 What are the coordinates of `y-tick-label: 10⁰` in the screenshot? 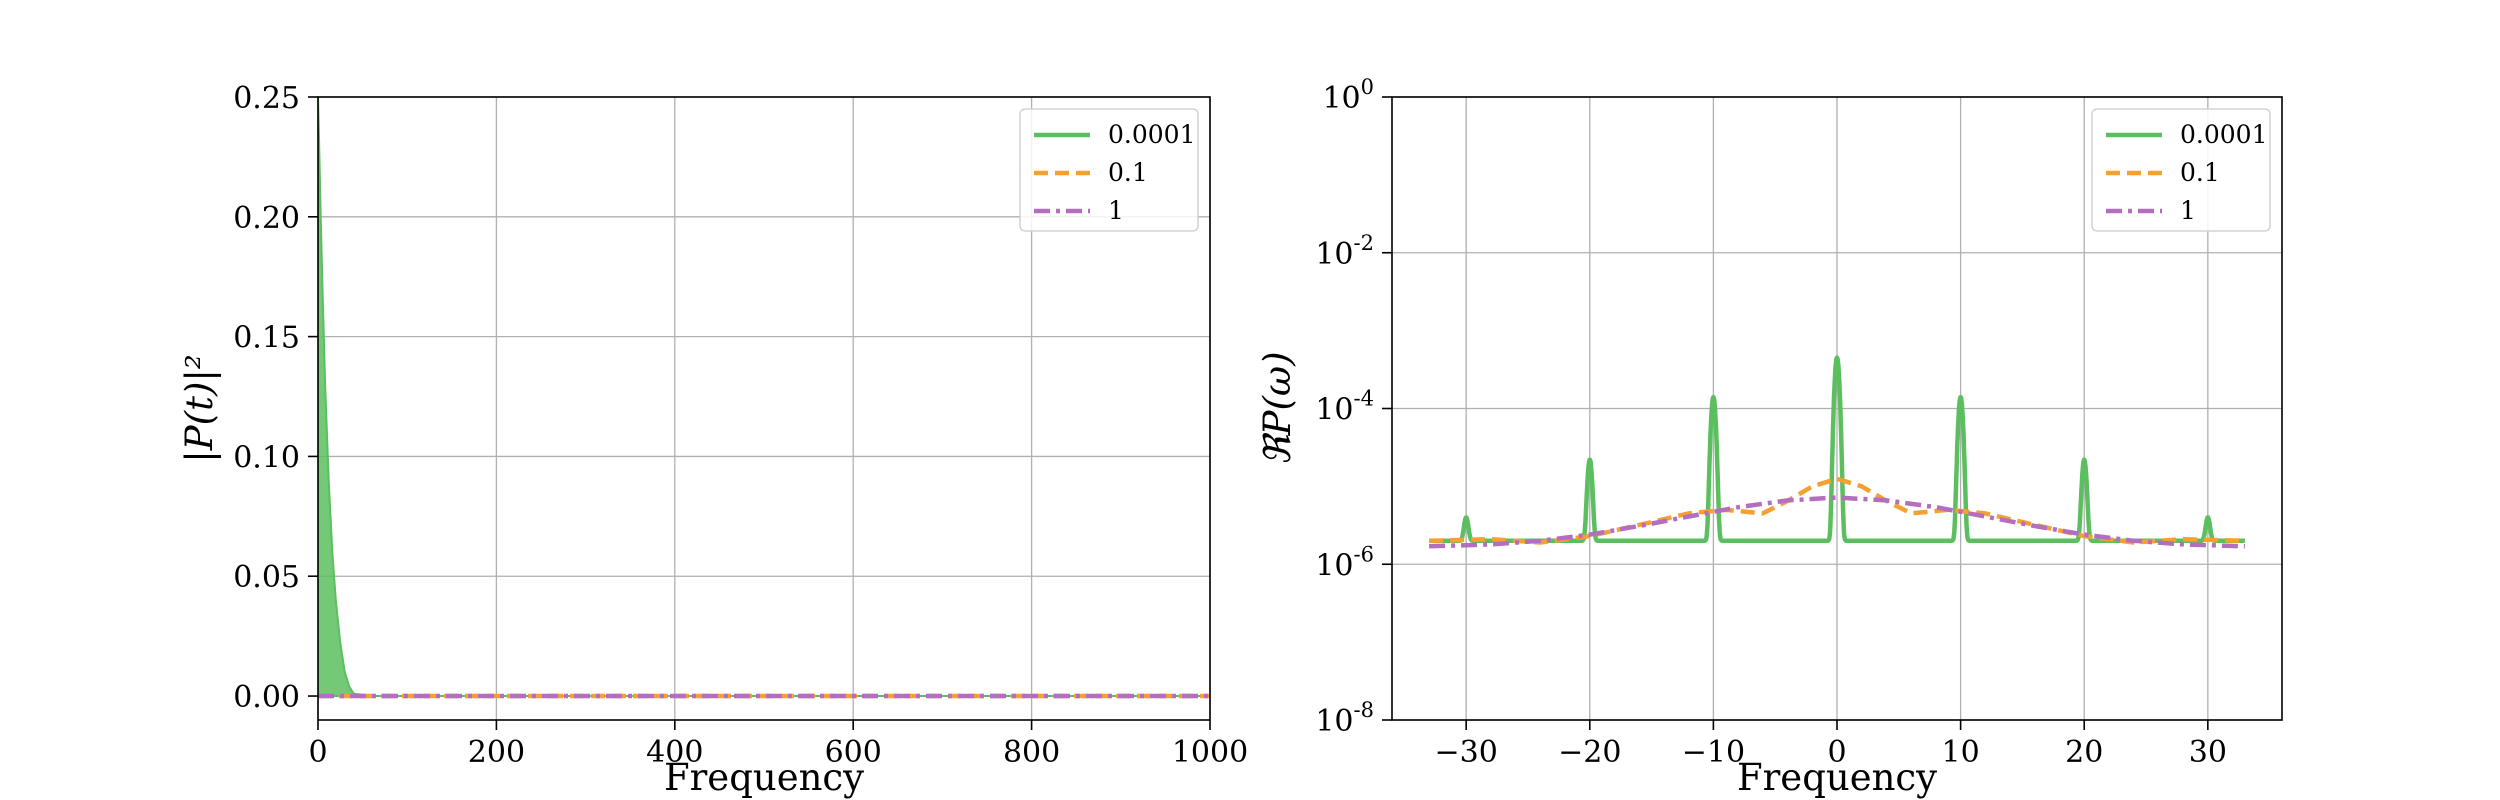 It's located at (1348, 95).